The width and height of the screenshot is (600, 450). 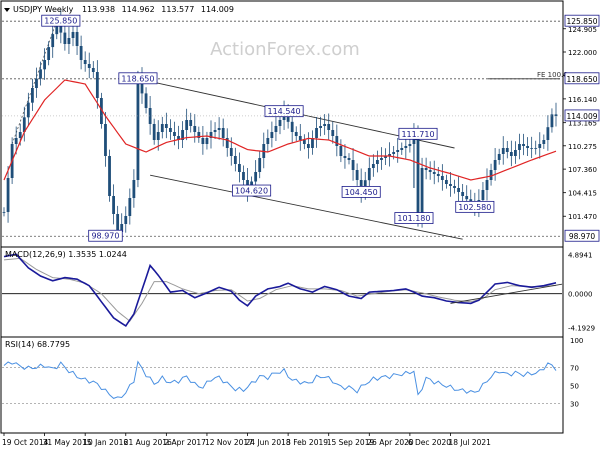 I want to click on price-highlight-label: 98.970, so click(x=582, y=236).